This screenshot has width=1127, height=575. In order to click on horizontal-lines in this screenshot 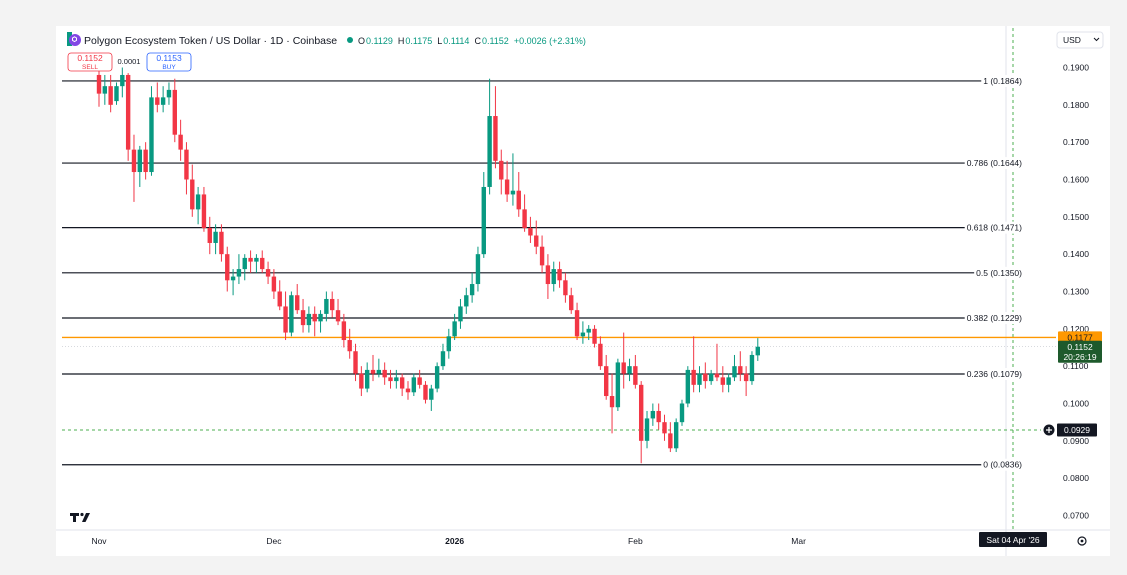, I will do `click(559, 383)`.